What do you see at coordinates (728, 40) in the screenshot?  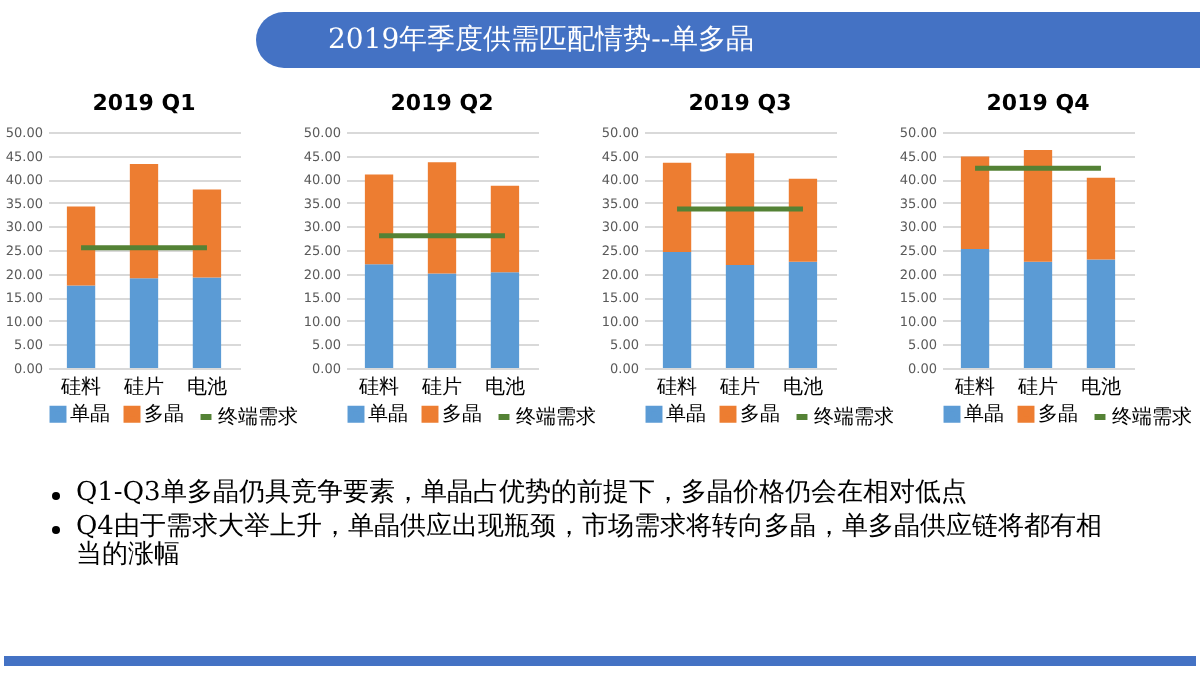 I see `text: 2019年季度供需匹配情势--单多晶` at bounding box center [728, 40].